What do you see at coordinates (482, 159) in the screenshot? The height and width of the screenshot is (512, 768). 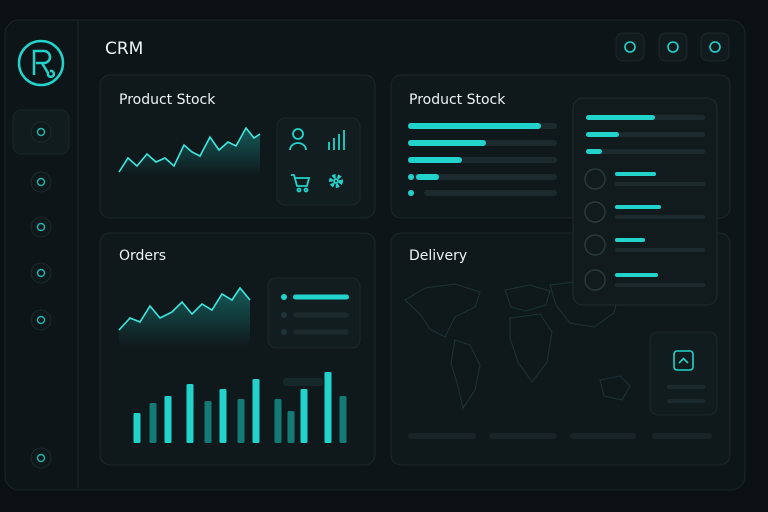 I see `stock-bars` at bounding box center [482, 159].